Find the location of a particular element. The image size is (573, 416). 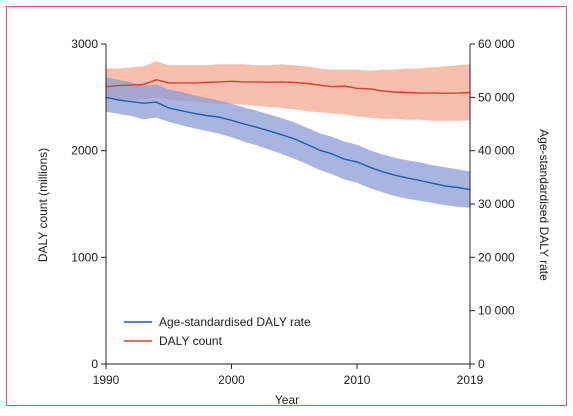

y-right-tick-label: 40 000 is located at coordinates (496, 151).